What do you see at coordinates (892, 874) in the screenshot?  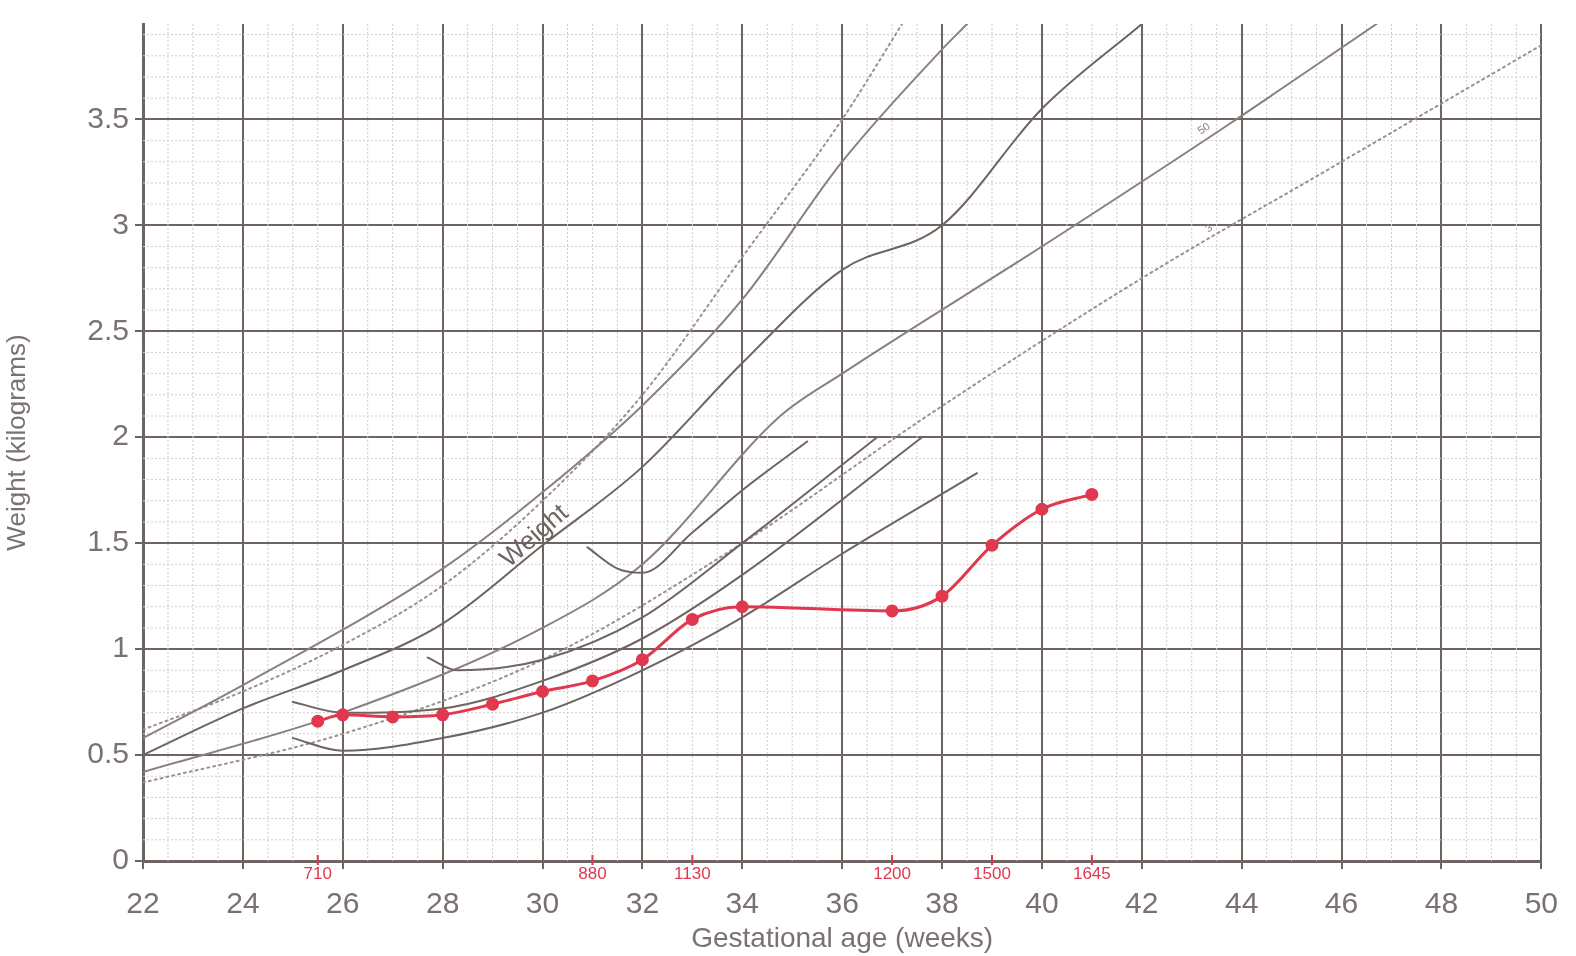 I see `annotation: 1200` at bounding box center [892, 874].